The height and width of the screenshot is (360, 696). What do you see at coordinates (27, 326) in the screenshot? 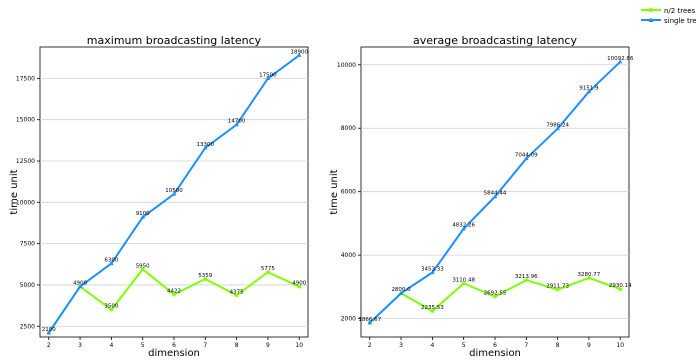
I see `y-tick-label: 2500` at bounding box center [27, 326].